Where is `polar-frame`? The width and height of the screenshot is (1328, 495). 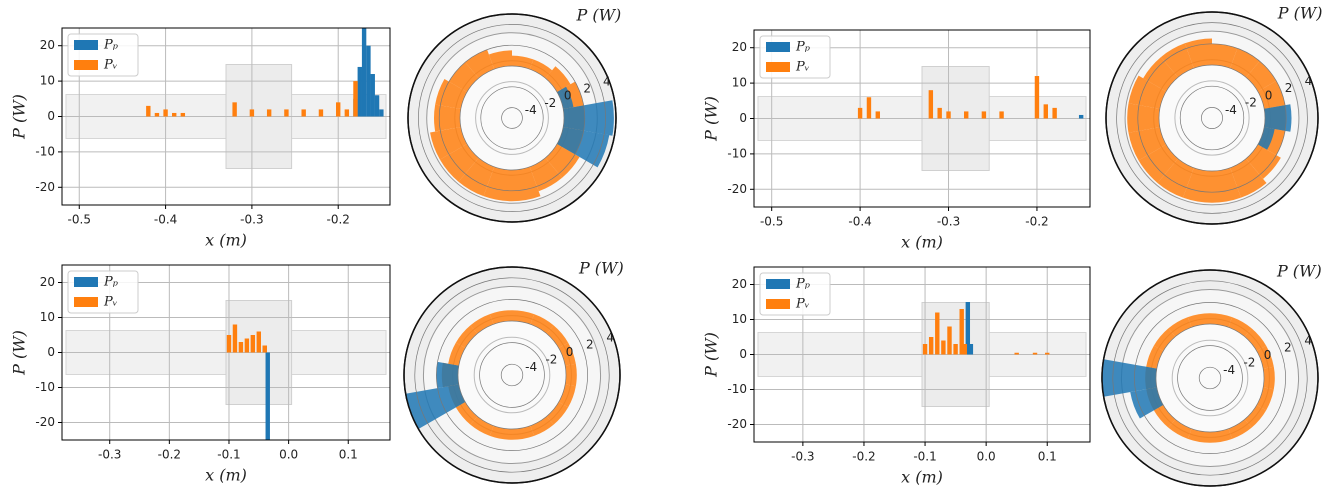 polar-frame is located at coordinates (512, 118).